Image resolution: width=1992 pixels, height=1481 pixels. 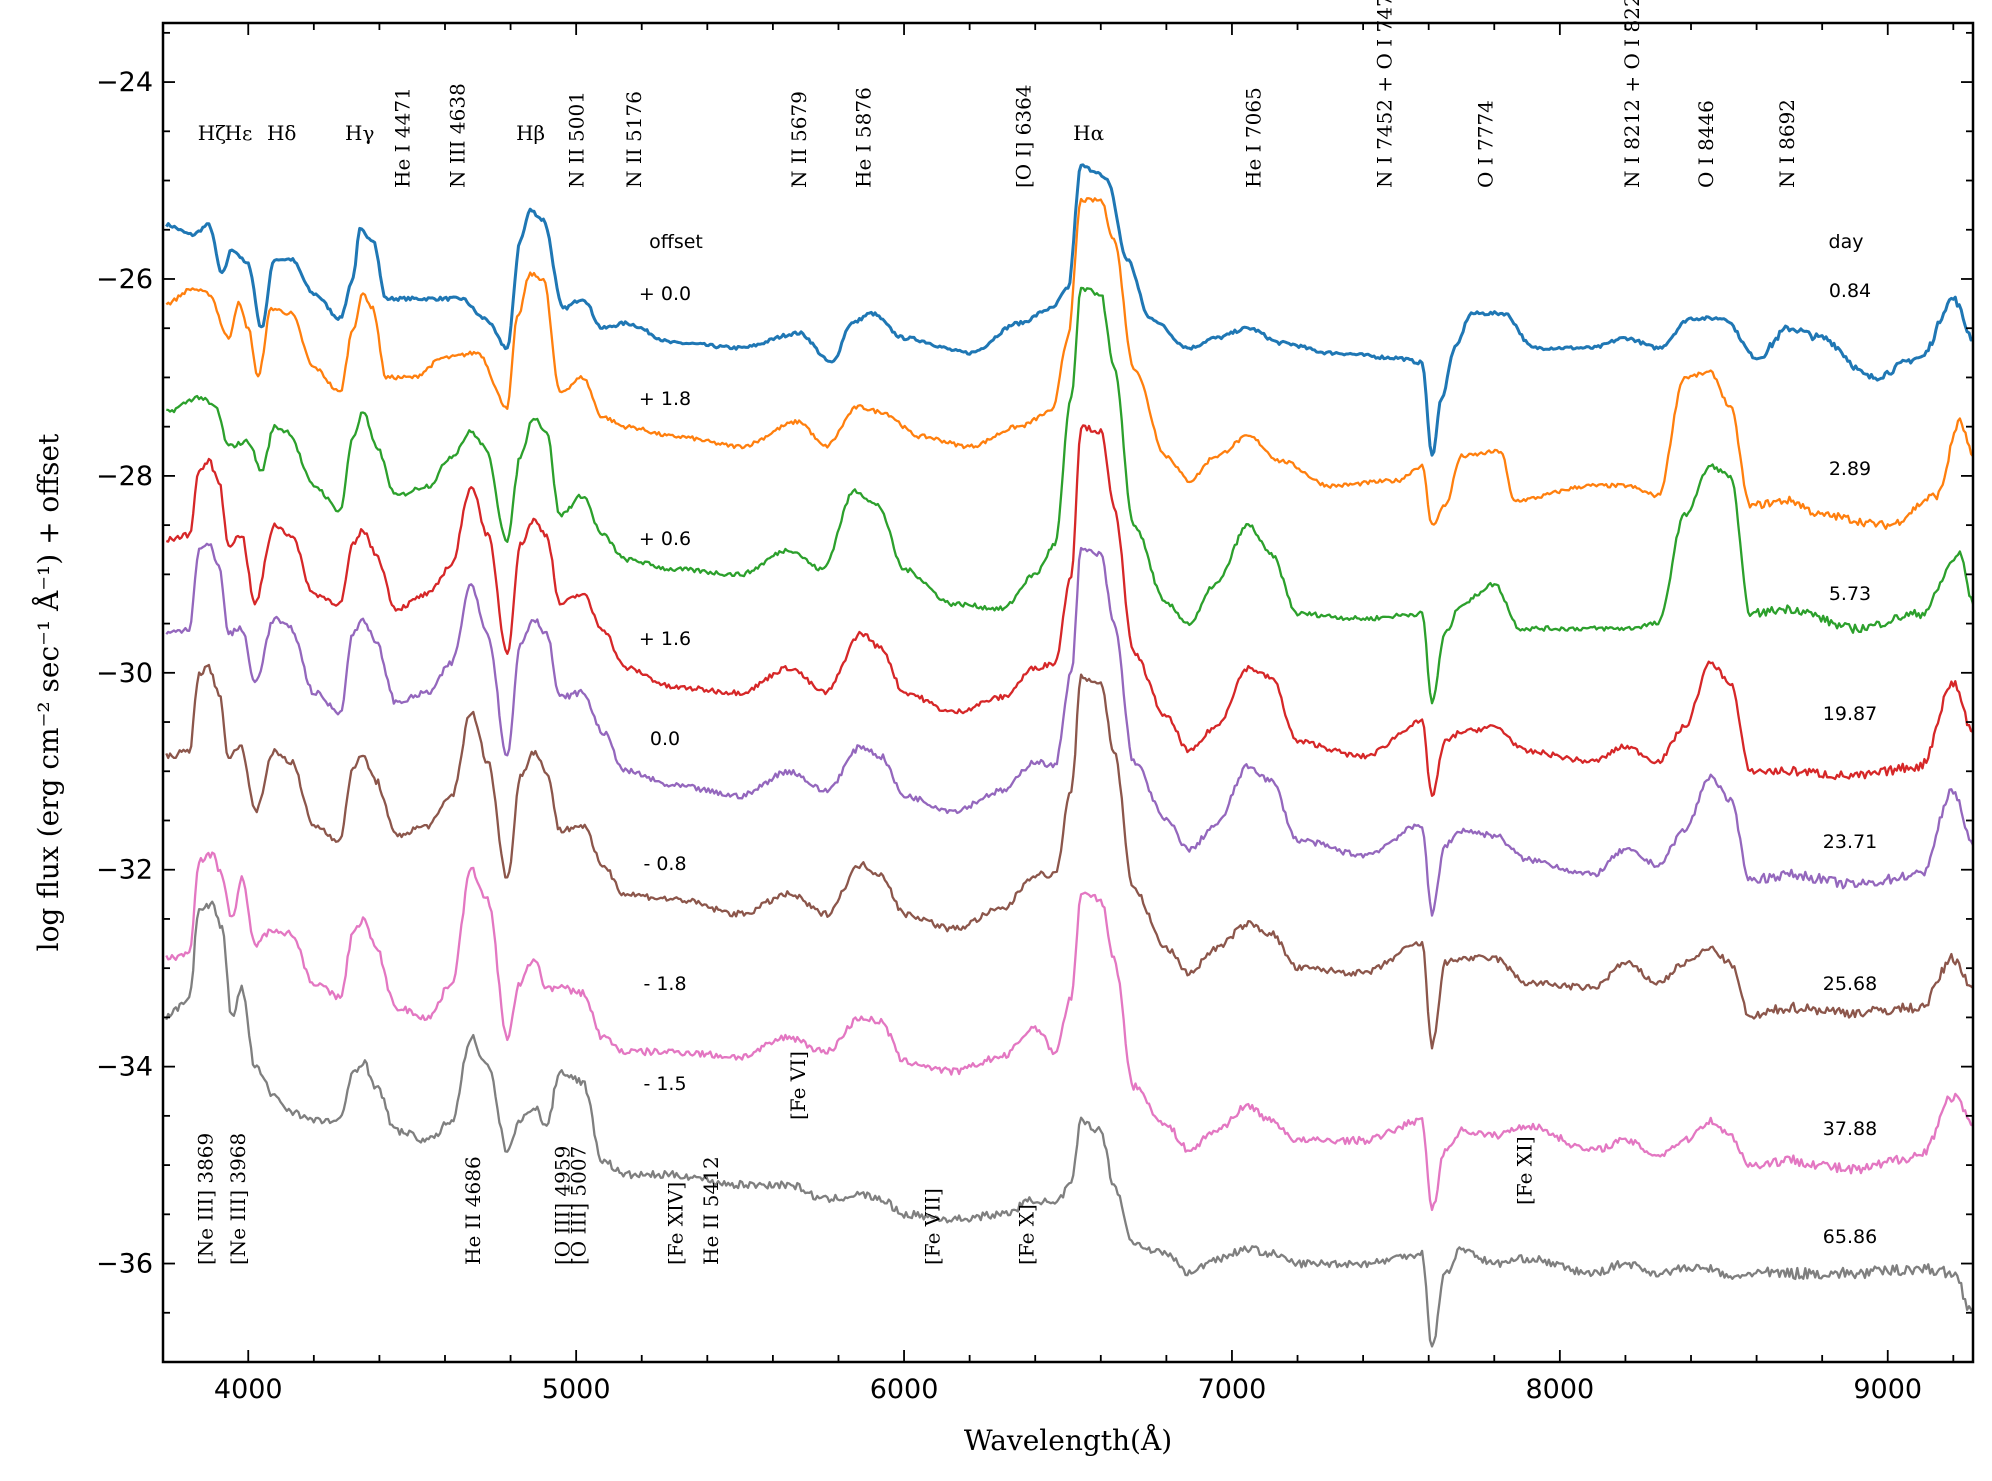 What do you see at coordinates (676, 242) in the screenshot?
I see `offset-header: offset` at bounding box center [676, 242].